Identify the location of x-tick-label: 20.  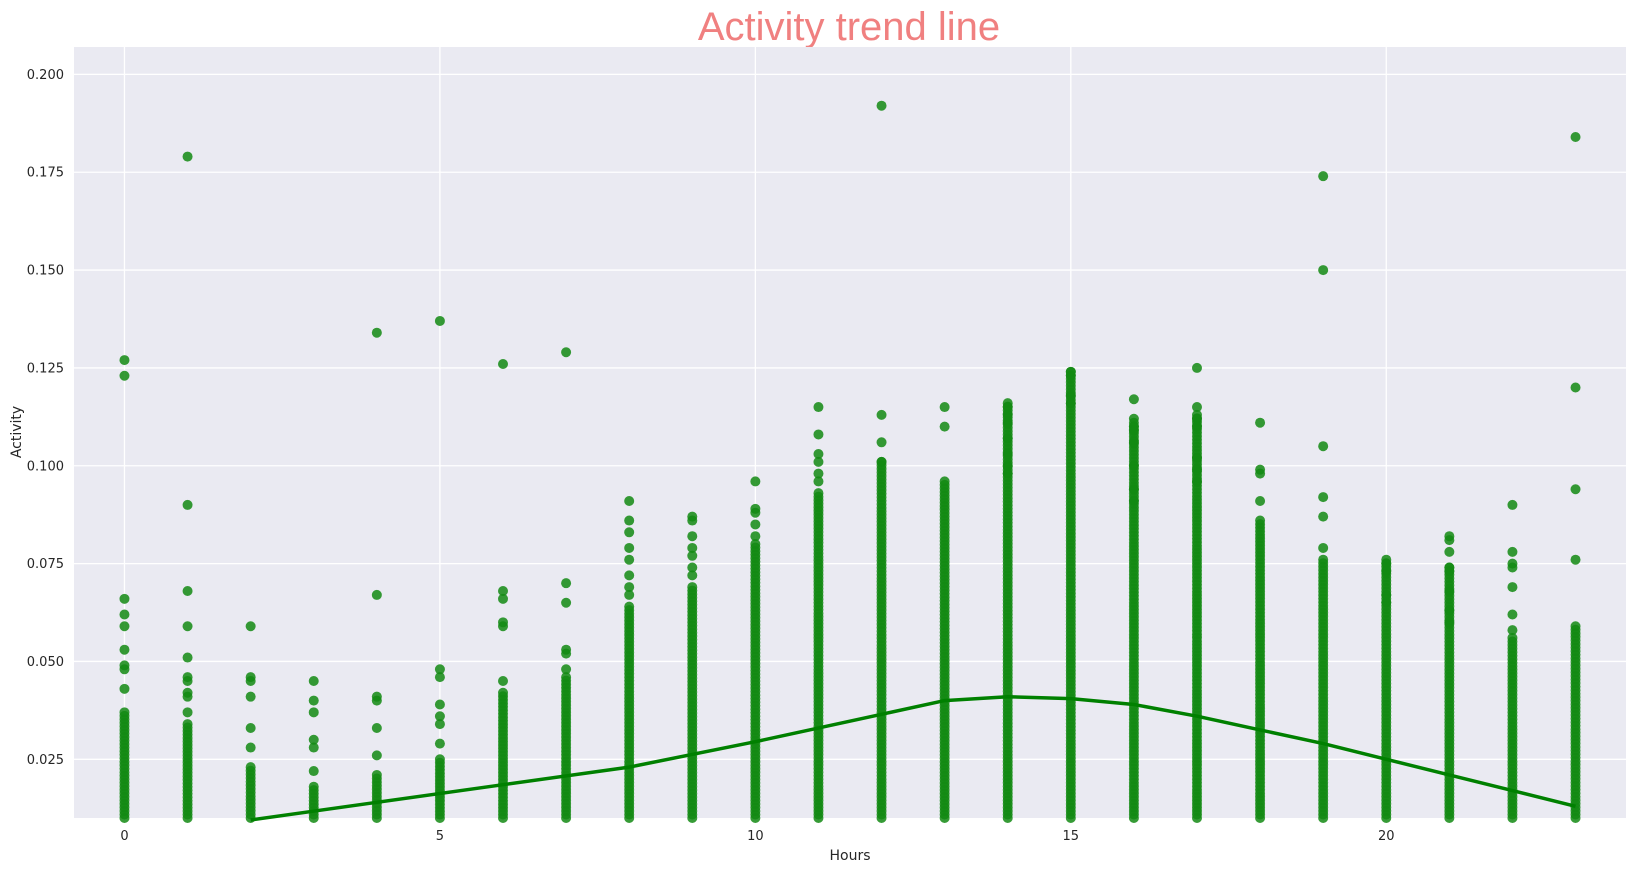
(1386, 836).